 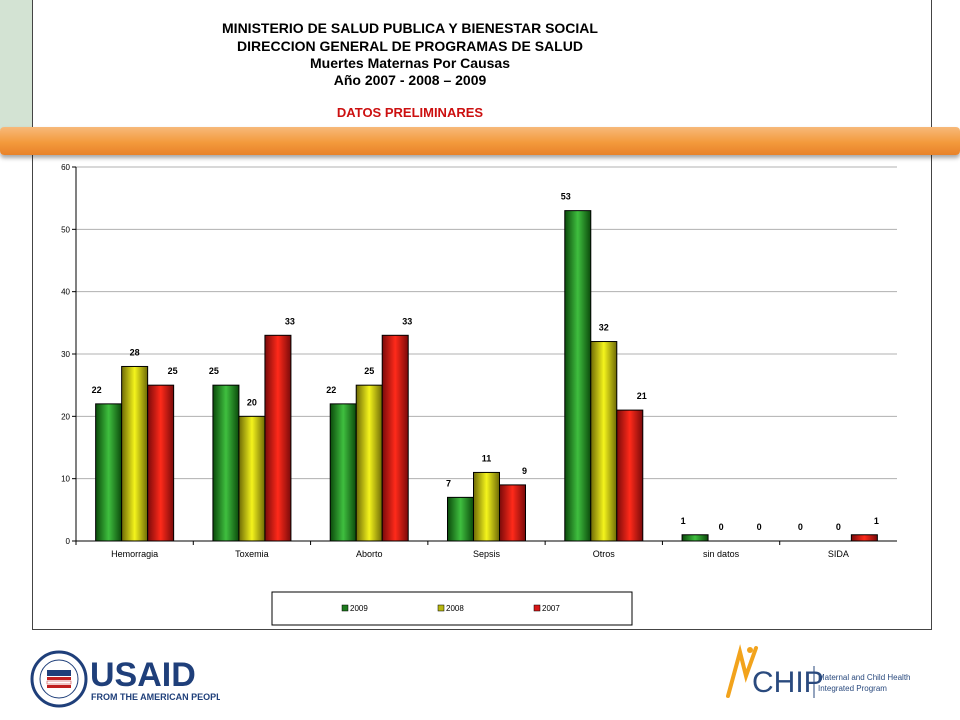 What do you see at coordinates (537, 608) in the screenshot?
I see `legend-swatch-2007` at bounding box center [537, 608].